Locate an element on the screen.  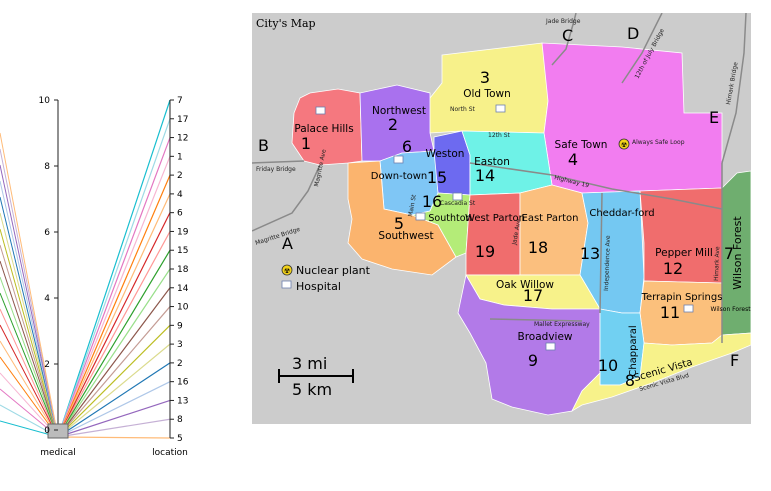
location-tick-label: 8 is located at coordinates (180, 420).